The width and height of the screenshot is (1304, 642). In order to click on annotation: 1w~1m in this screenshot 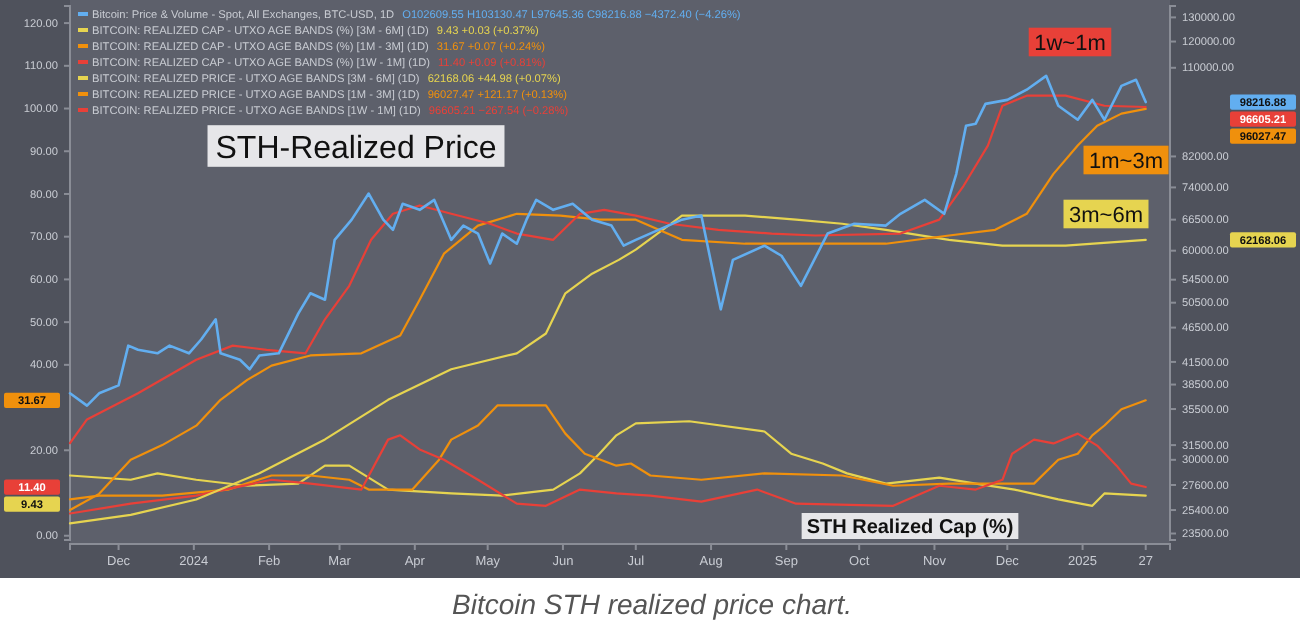, I will do `click(1070, 43)`.